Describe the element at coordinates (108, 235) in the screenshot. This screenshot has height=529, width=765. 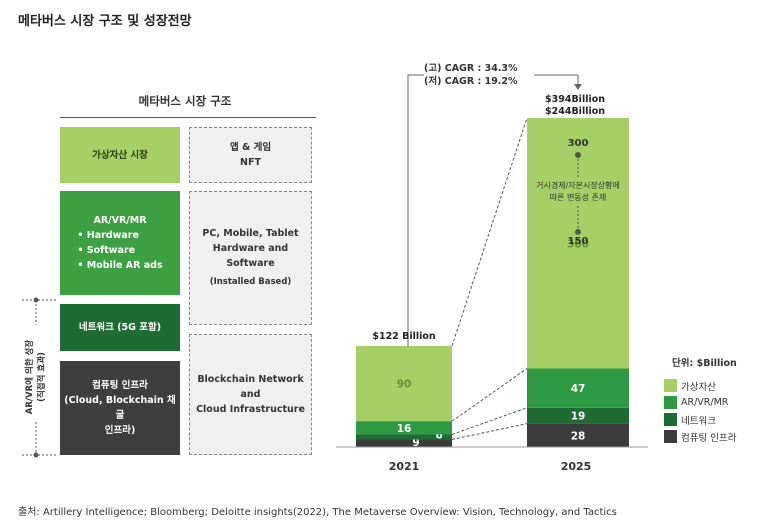
I see `ar-vr-item-hardware: • Hardware` at that location.